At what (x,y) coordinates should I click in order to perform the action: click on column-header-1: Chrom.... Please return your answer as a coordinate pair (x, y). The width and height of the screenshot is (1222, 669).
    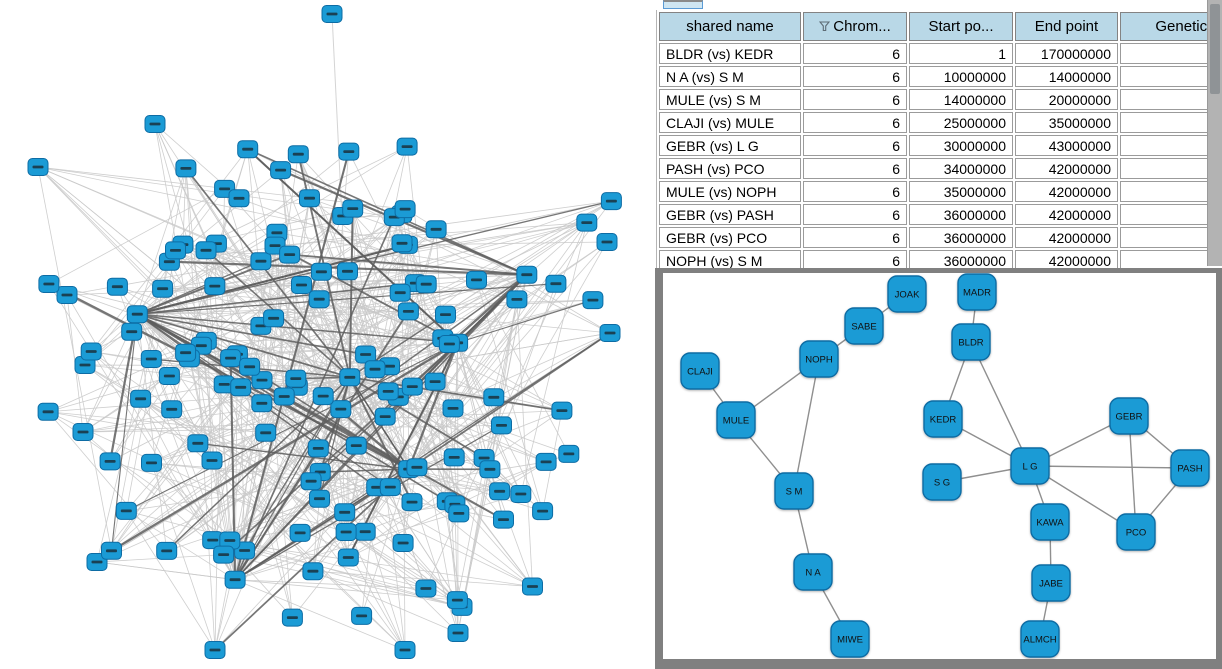
    Looking at the image, I should click on (855, 26).